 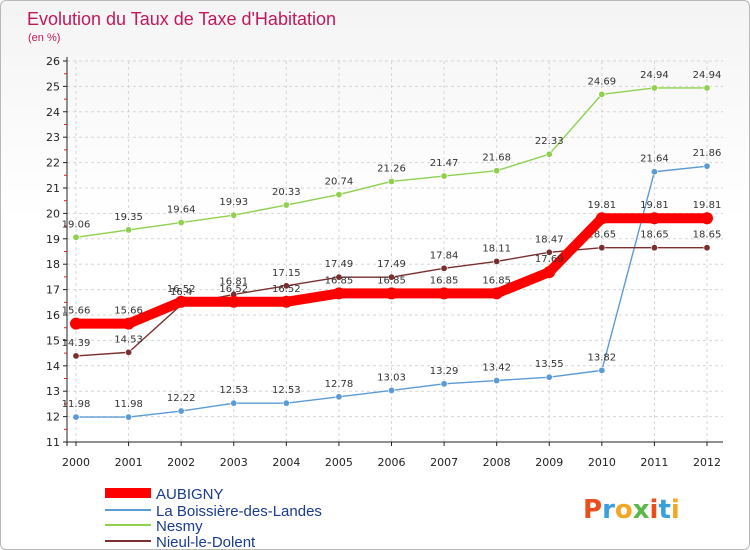 What do you see at coordinates (53, 340) in the screenshot?
I see `y-tick-label: 15` at bounding box center [53, 340].